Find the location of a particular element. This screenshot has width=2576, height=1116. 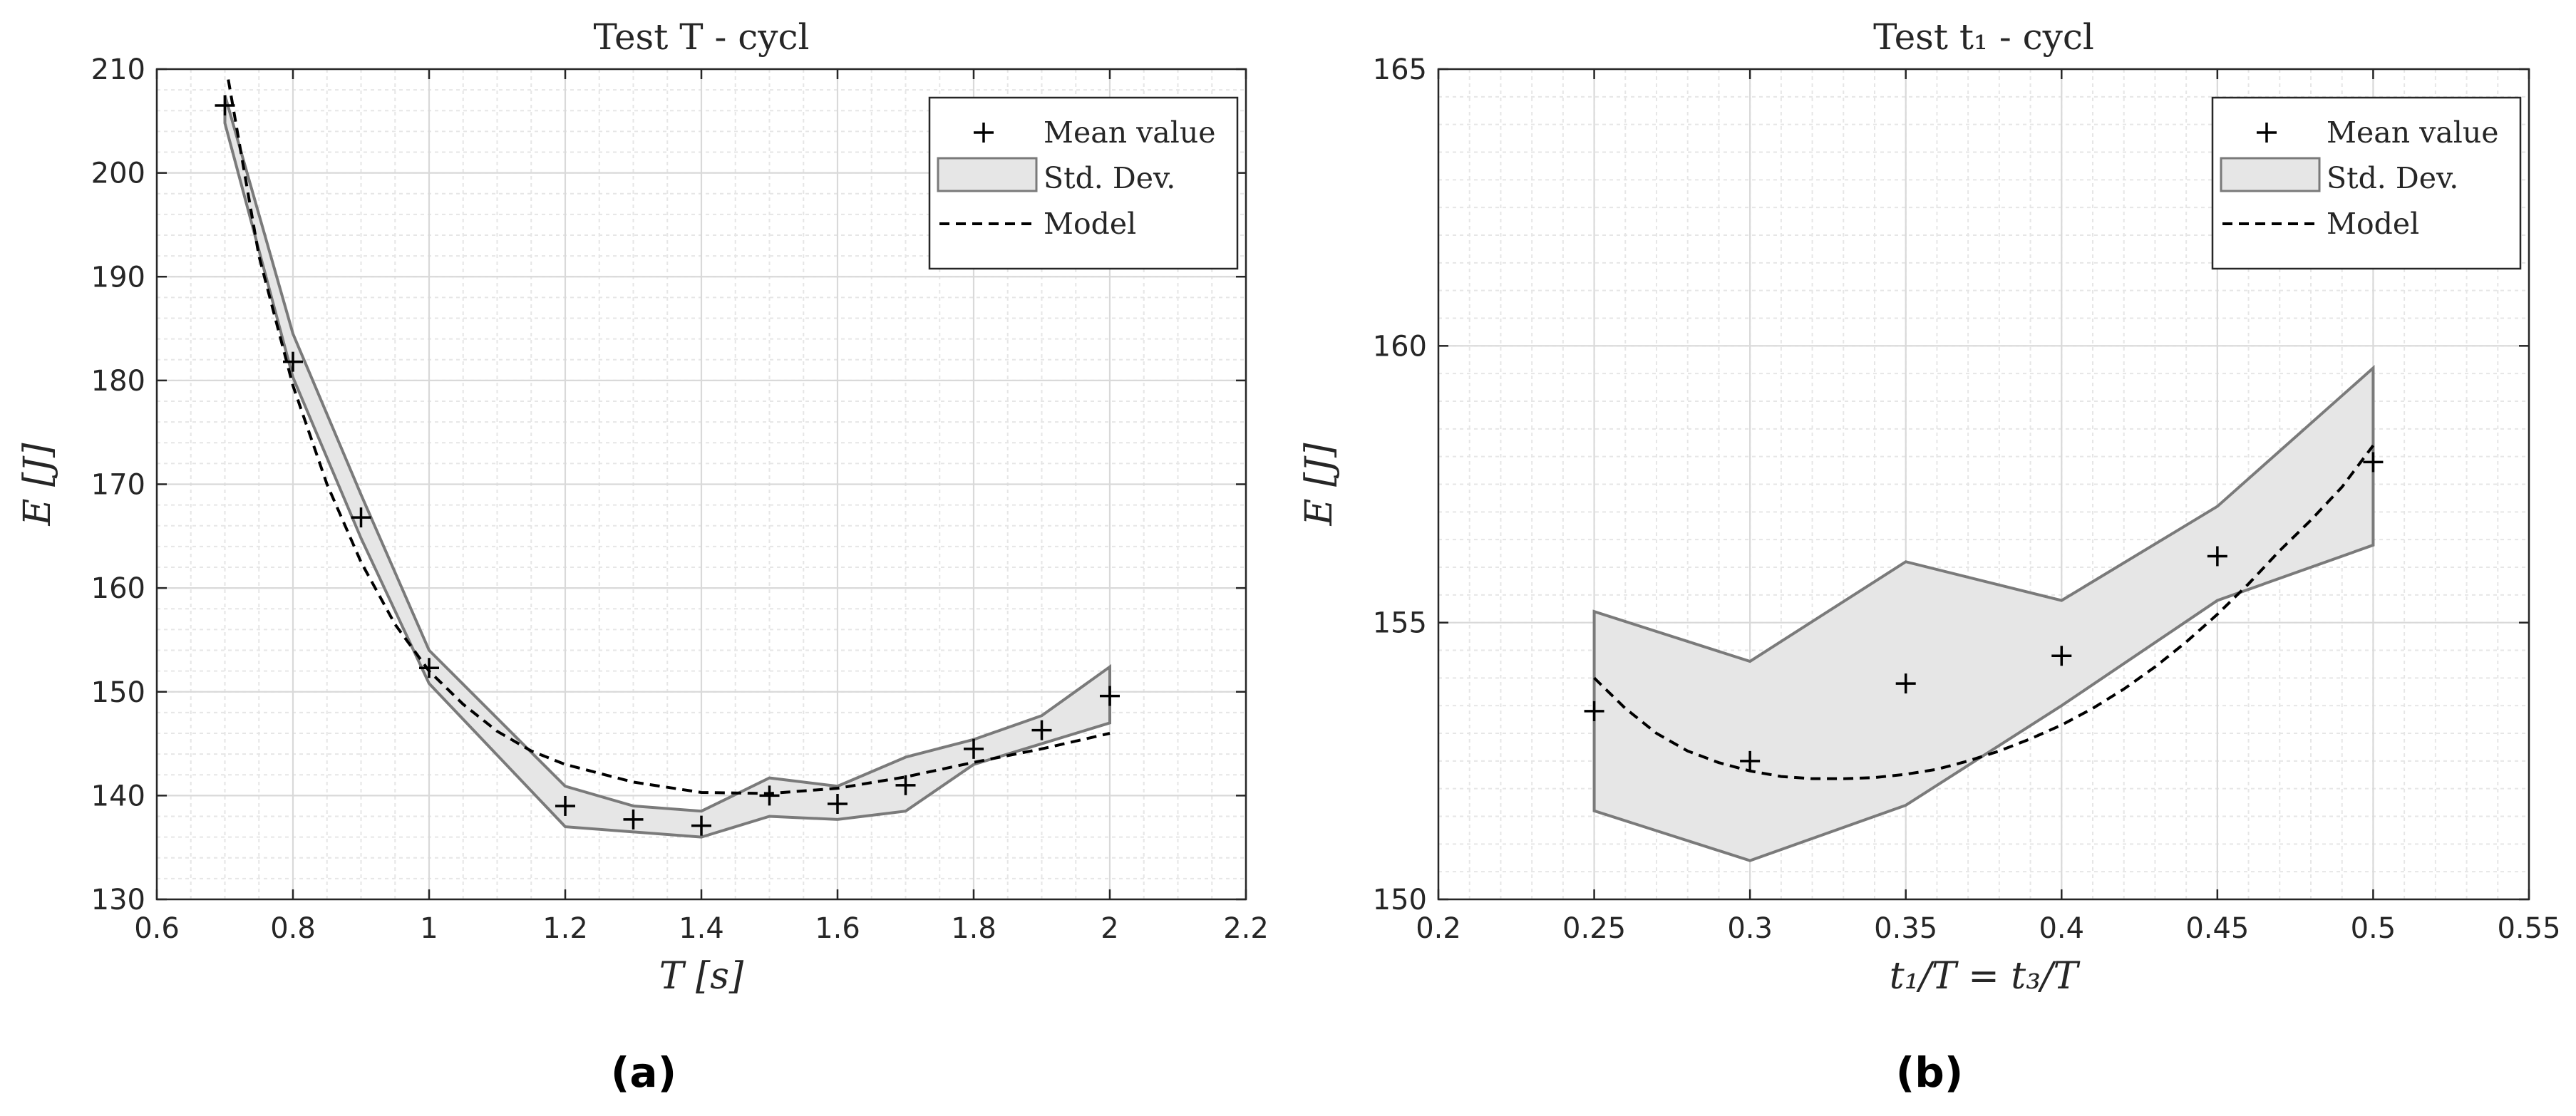

x-tick-label: 2.2 is located at coordinates (1246, 929).